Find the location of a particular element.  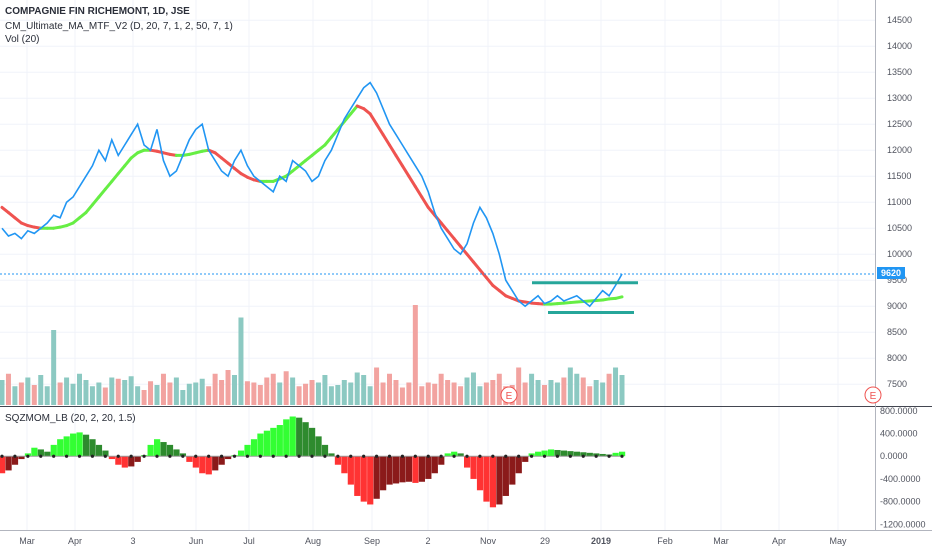

time-tick-12: Mar is located at coordinates (721, 541).